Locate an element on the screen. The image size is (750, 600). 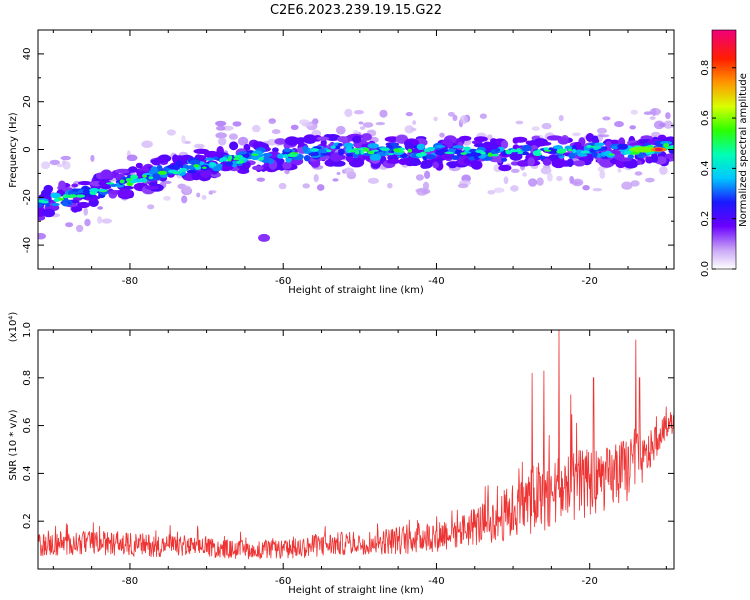
figure-title: C2E6.2023.239.19.15.G22 is located at coordinates (356, 10).